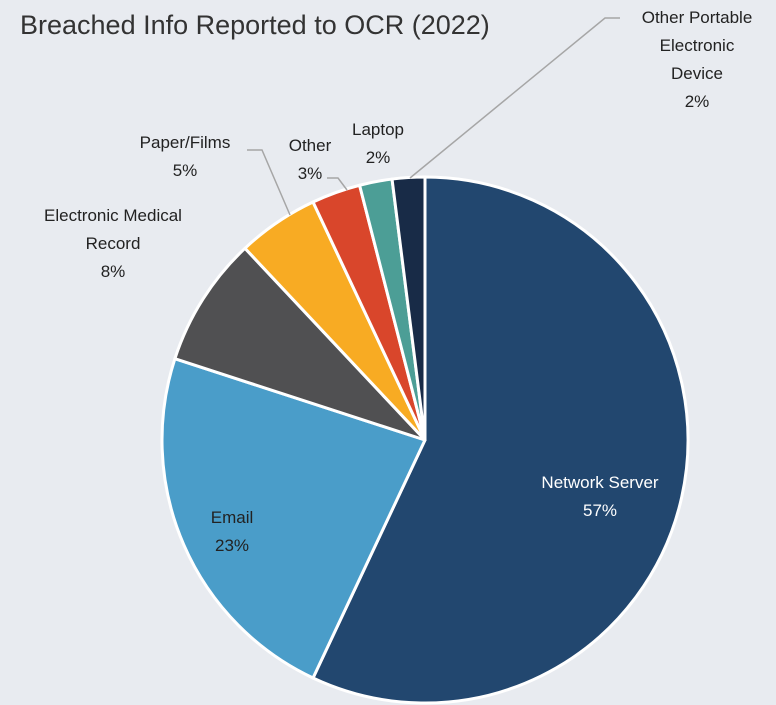 The height and width of the screenshot is (705, 776). I want to click on value-label: 8%, so click(113, 271).